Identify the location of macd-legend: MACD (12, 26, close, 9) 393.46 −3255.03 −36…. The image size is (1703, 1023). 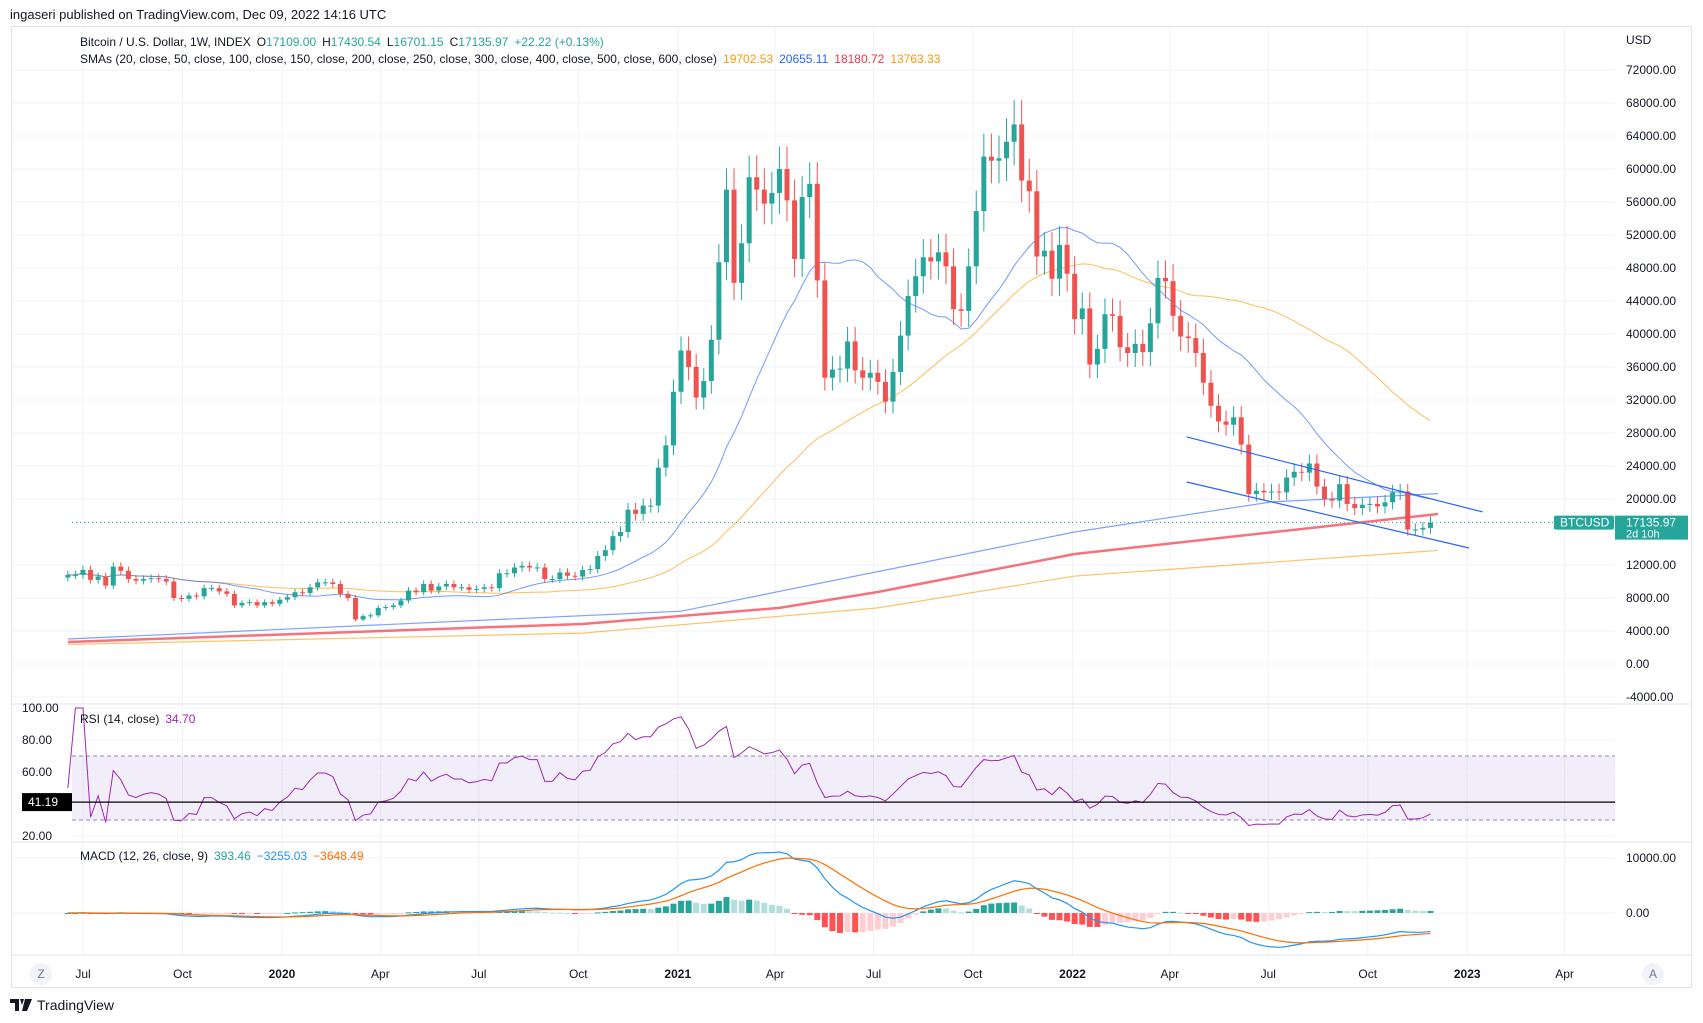
(225, 856).